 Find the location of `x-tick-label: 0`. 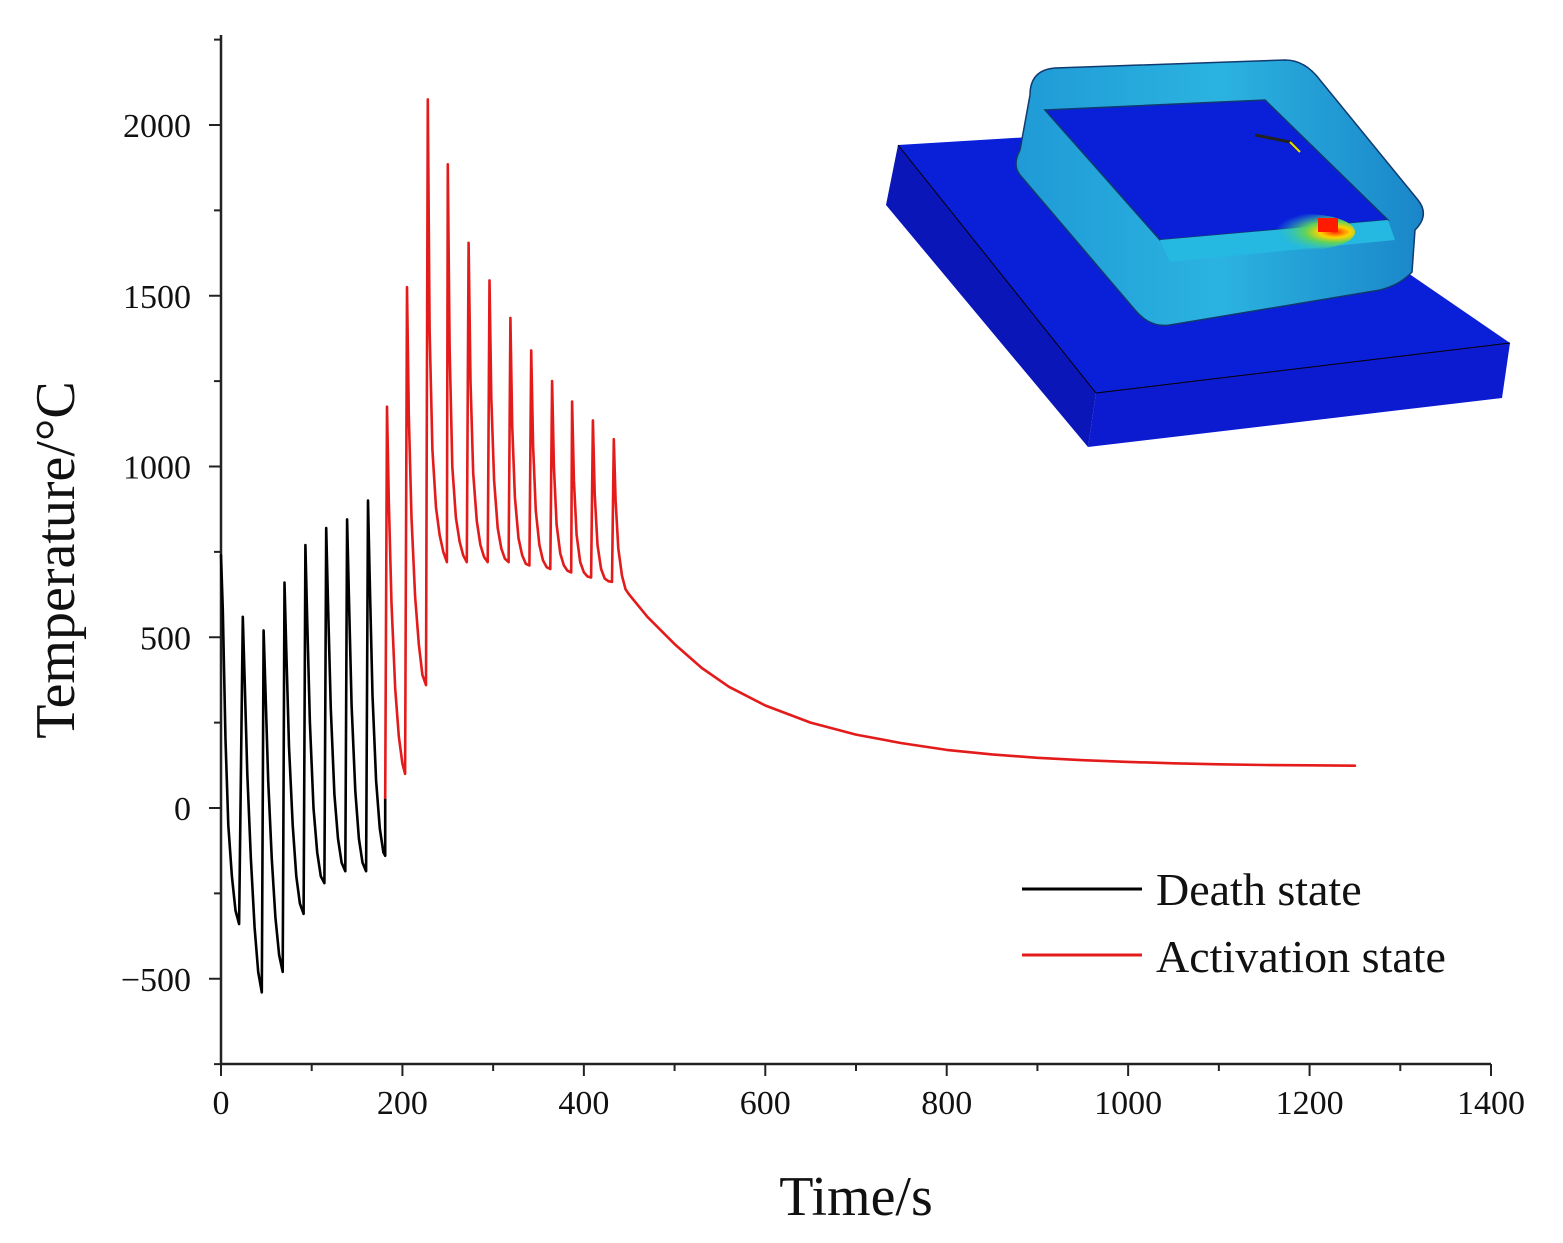

x-tick-label: 0 is located at coordinates (221, 1103).